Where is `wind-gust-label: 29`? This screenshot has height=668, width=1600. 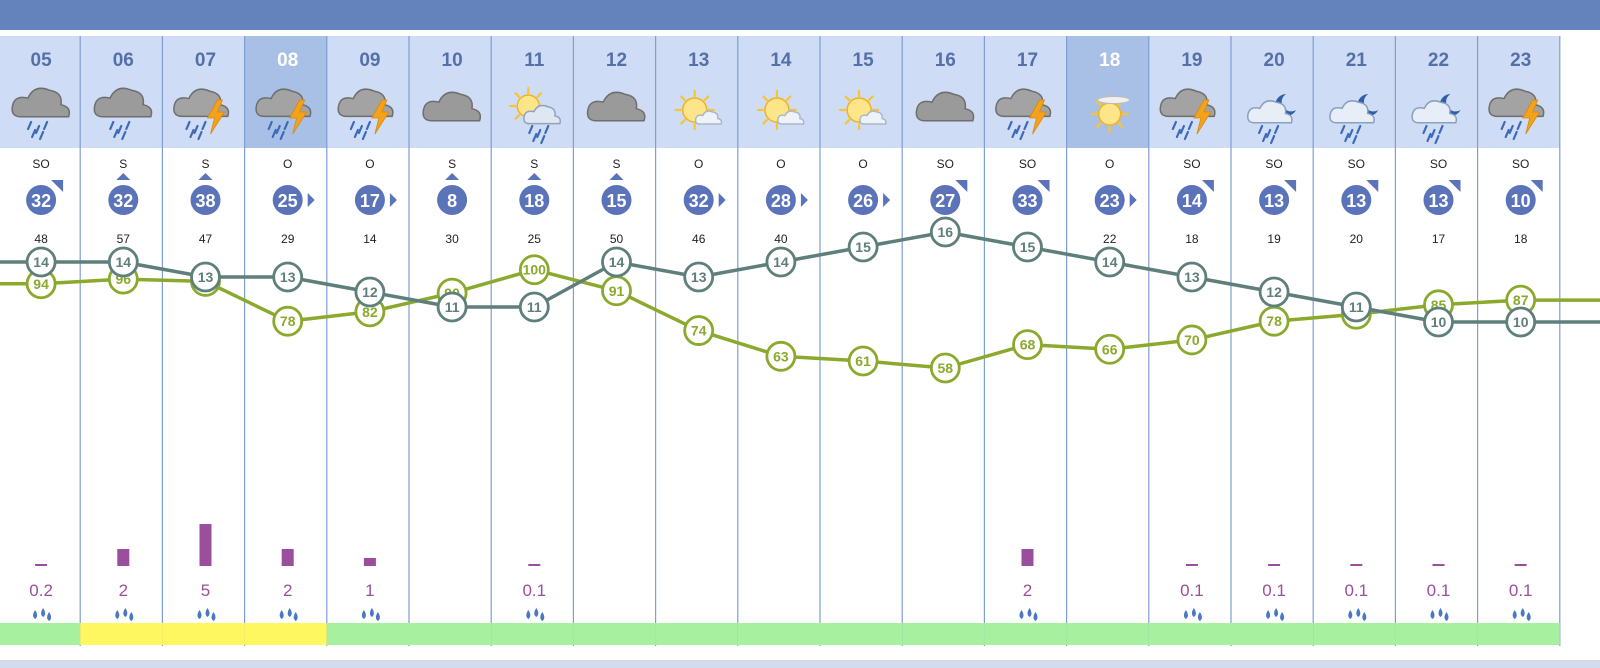 wind-gust-label: 29 is located at coordinates (288, 239).